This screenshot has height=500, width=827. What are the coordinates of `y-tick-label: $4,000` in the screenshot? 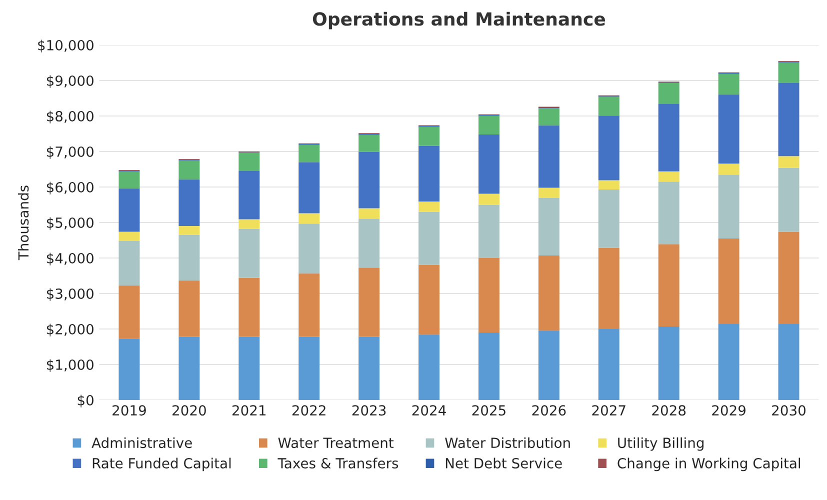 It's located at (70, 259).